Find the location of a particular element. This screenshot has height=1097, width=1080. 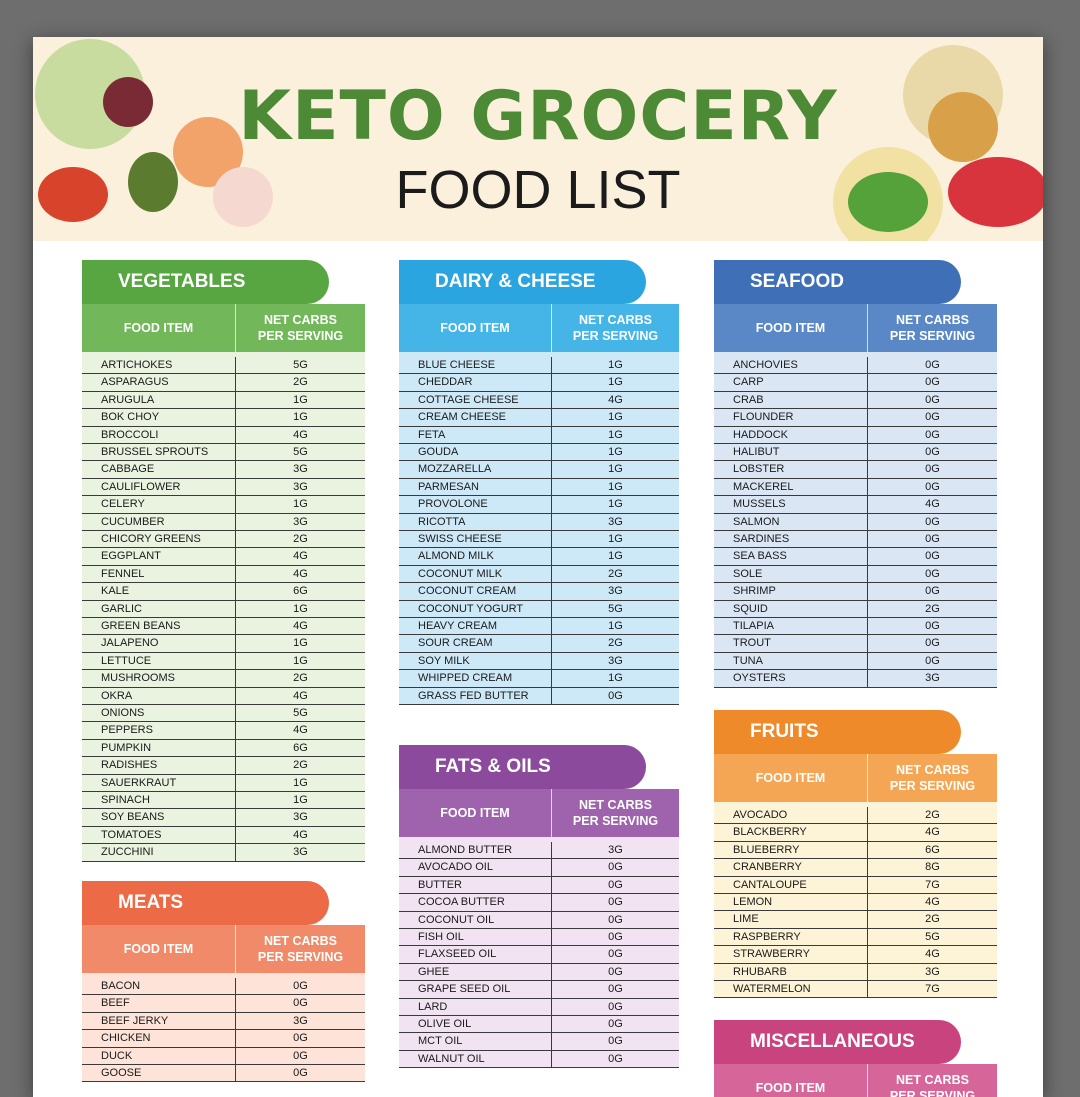

net-carbs: 6G is located at coordinates (300, 748).